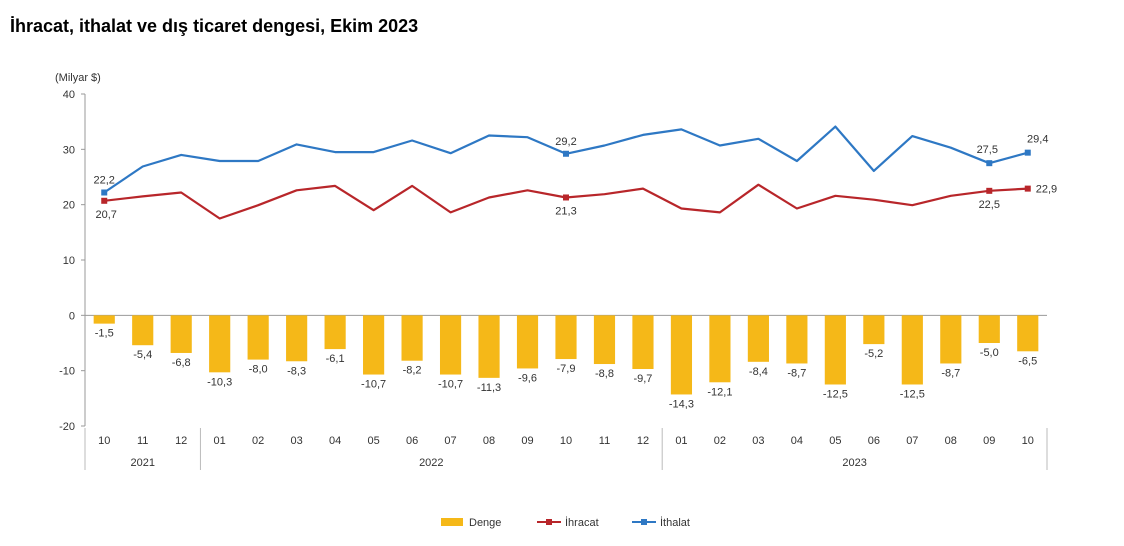  Describe the element at coordinates (854, 463) in the screenshot. I see `year-label: 2023` at that location.